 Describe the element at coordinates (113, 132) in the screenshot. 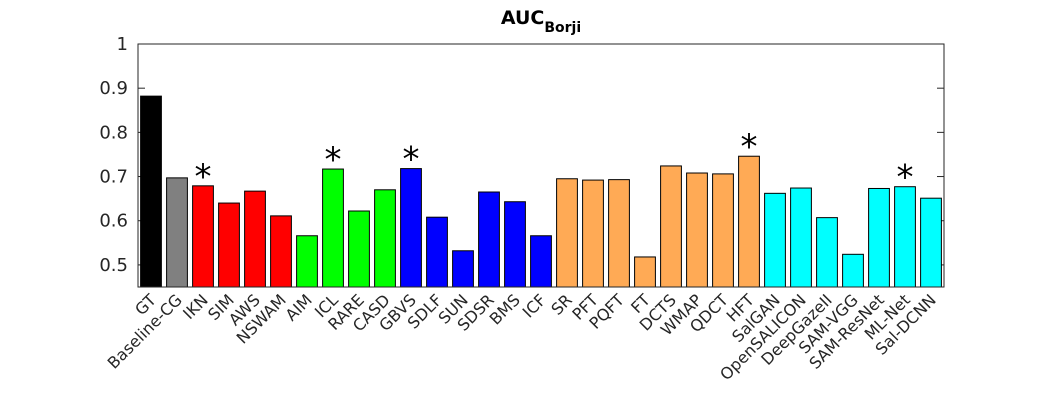

I see `y-tick-label: 0.8` at that location.